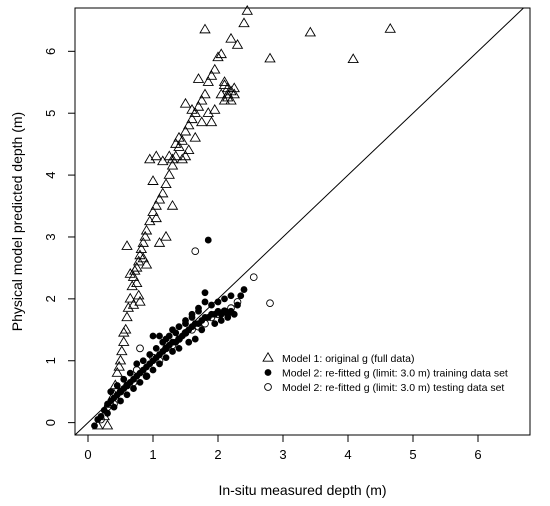  Describe the element at coordinates (217, 454) in the screenshot. I see `x-tick-label: 2` at that location.